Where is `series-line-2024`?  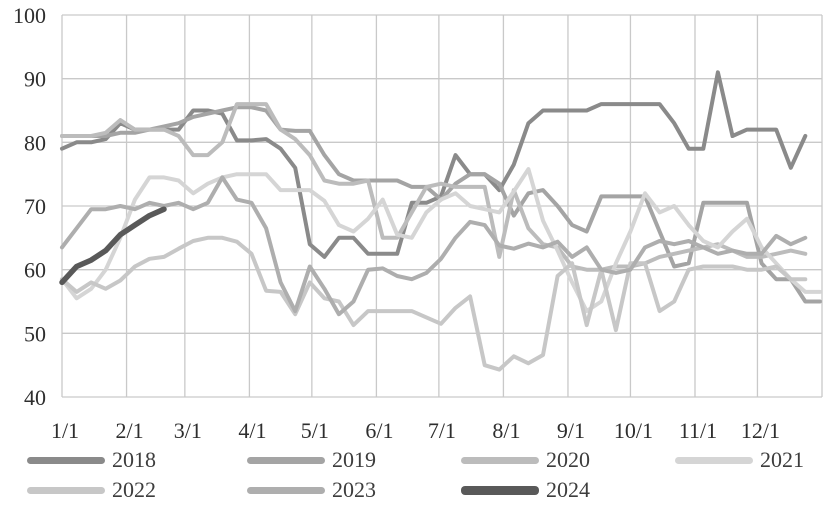
series-line-2024 is located at coordinates (113, 246).